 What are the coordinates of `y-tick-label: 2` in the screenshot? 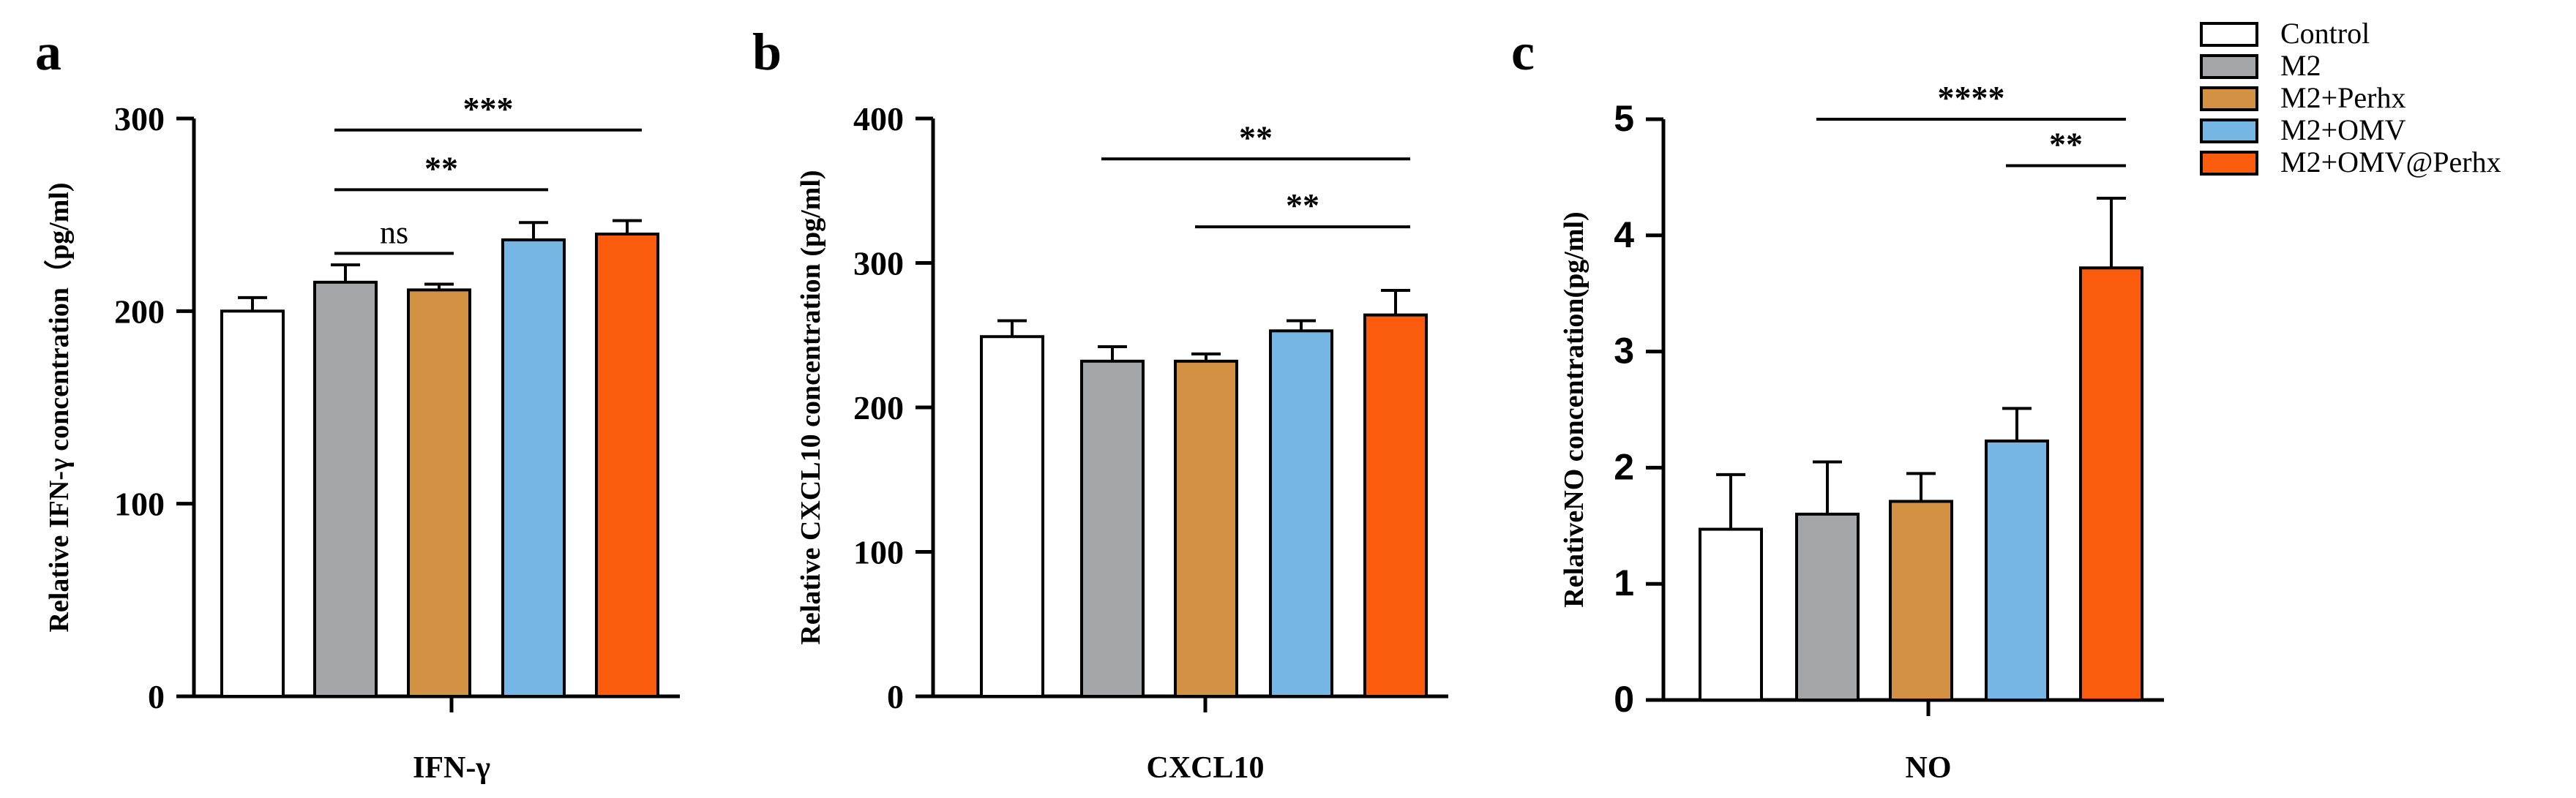 It's located at (1624, 467).